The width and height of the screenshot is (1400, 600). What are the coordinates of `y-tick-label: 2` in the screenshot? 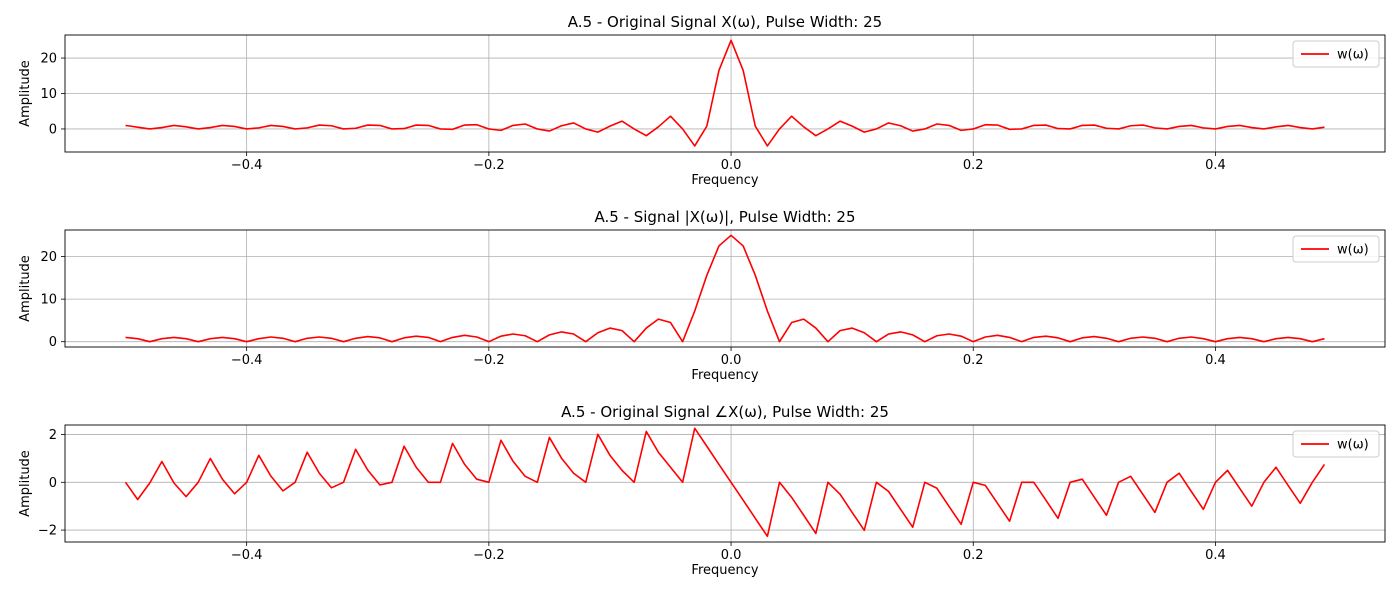 It's located at (53, 435).